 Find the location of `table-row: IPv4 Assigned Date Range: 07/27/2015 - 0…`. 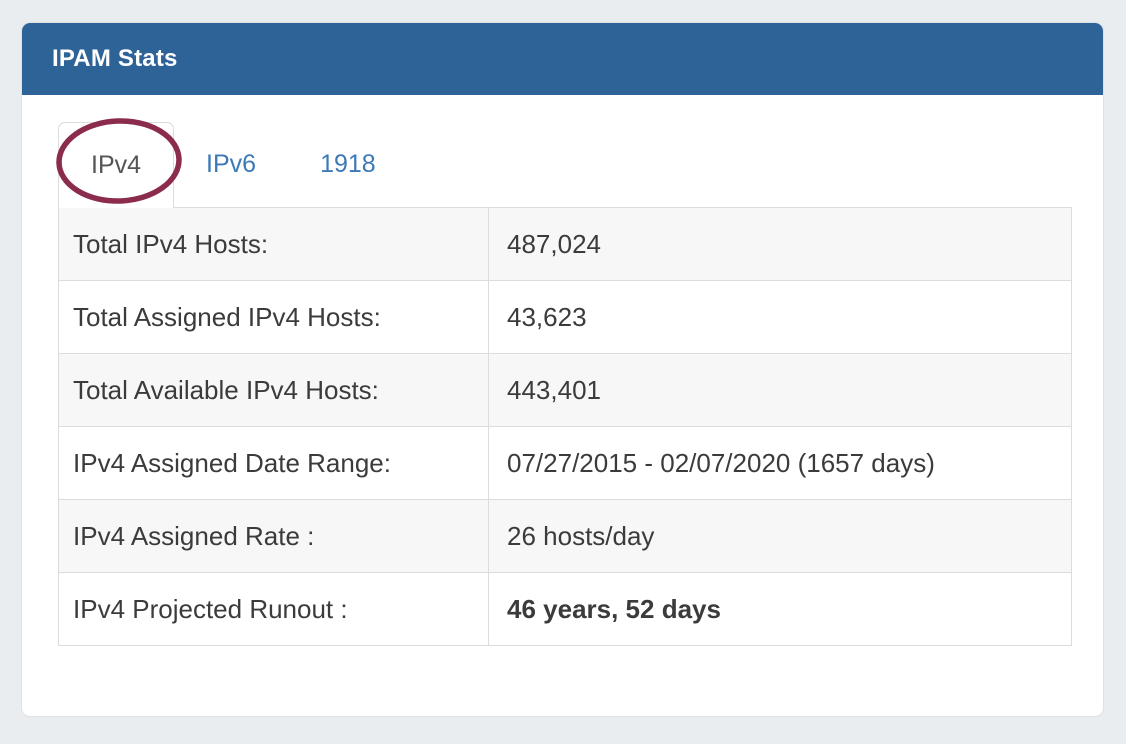

table-row: IPv4 Assigned Date Range: 07/27/2015 - 0… is located at coordinates (565, 463).